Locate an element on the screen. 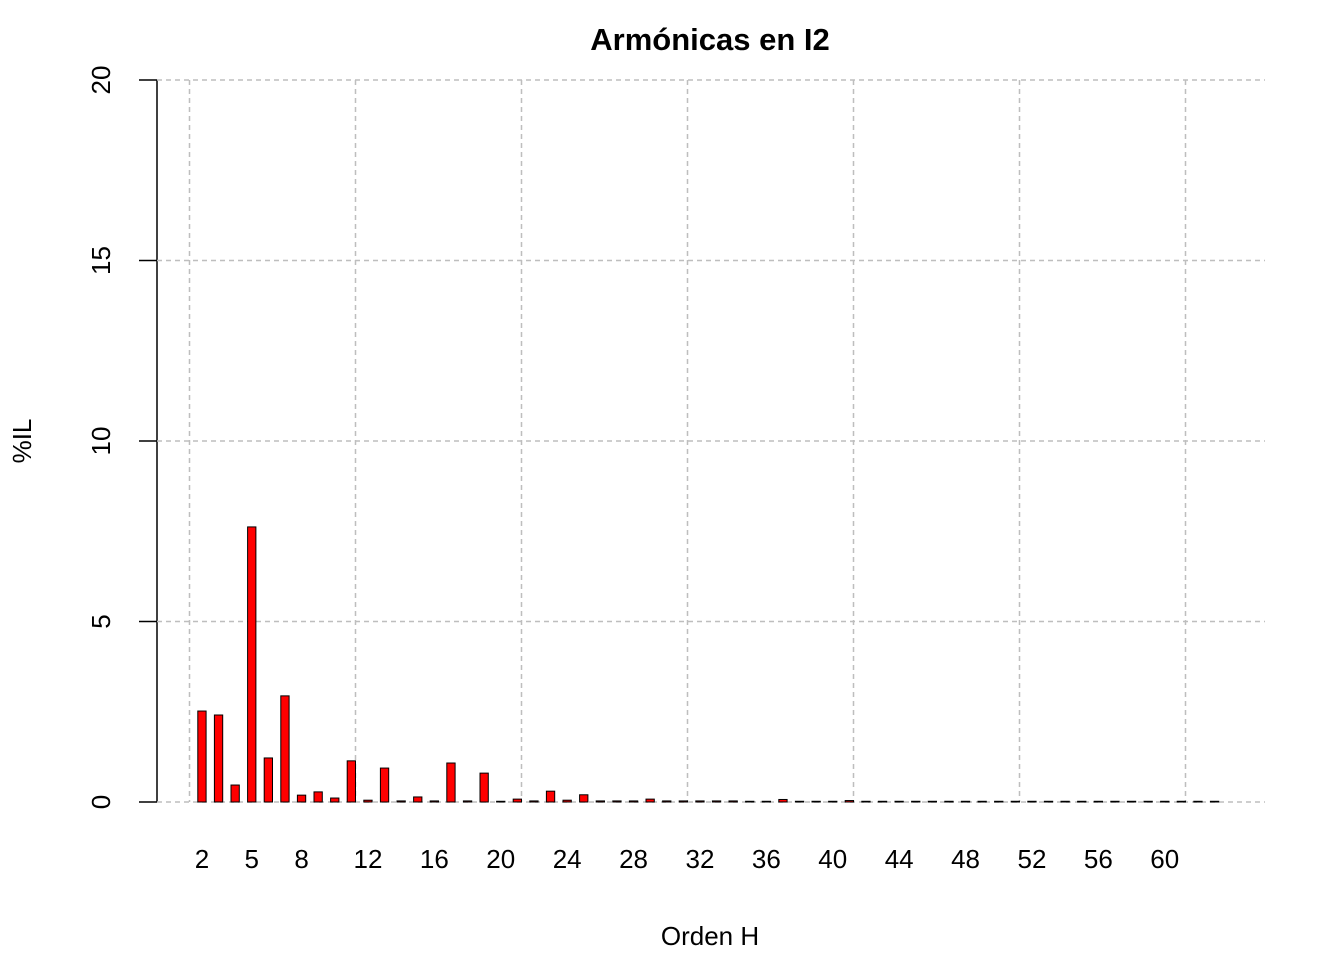 The width and height of the screenshot is (1344, 960). x-tick-label: 48 is located at coordinates (965, 859).